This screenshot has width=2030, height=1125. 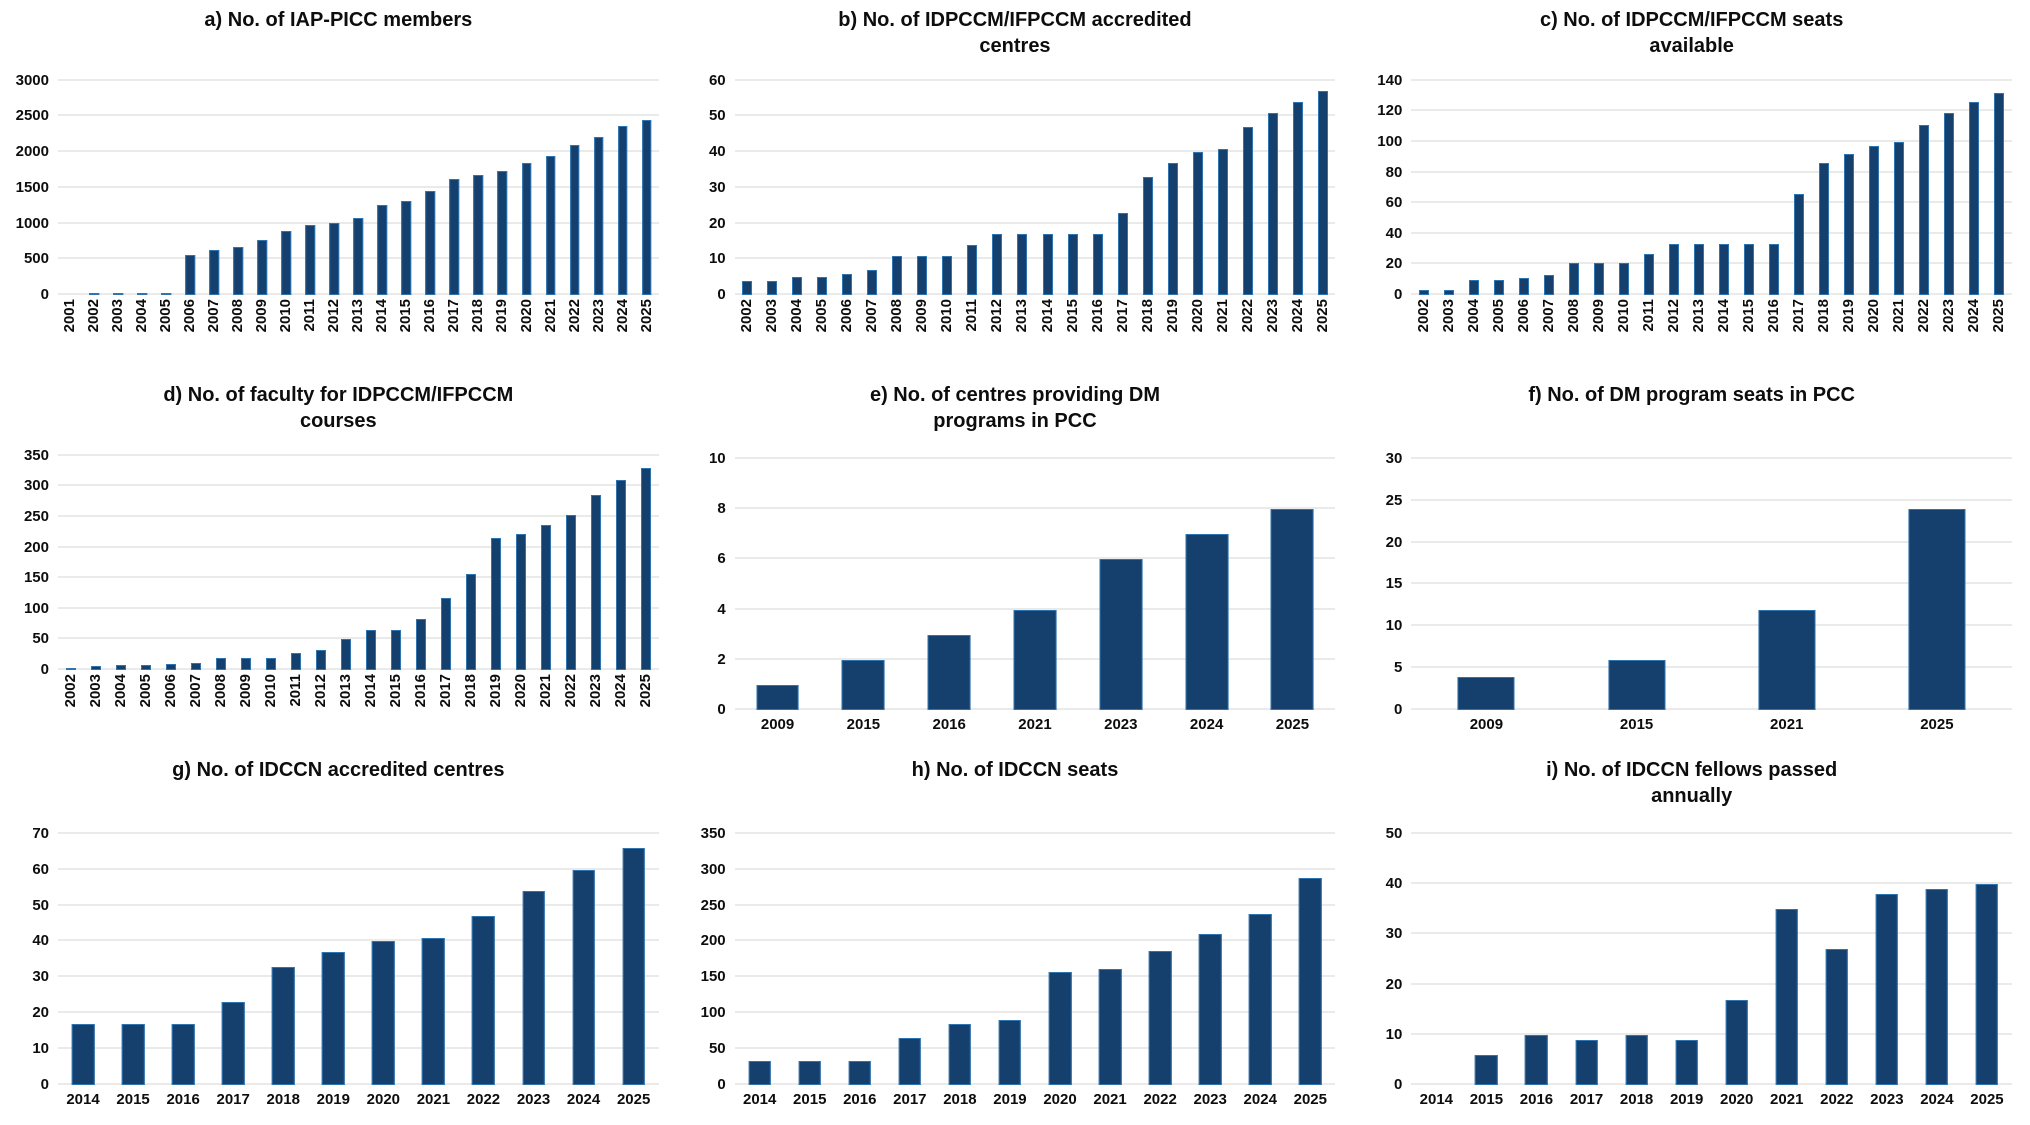 What do you see at coordinates (721, 609) in the screenshot?
I see `y-tick-label: 4` at bounding box center [721, 609].